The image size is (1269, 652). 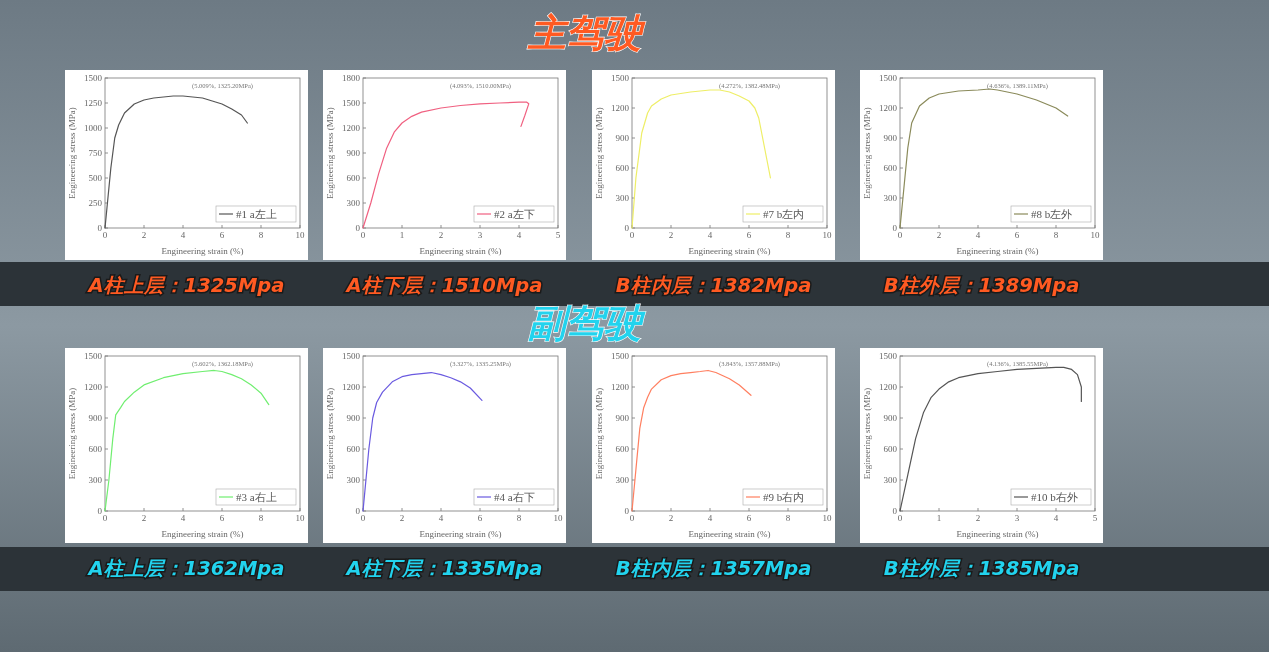 I want to click on text: A柱下层：1510Mpa, so click(x=443, y=285).